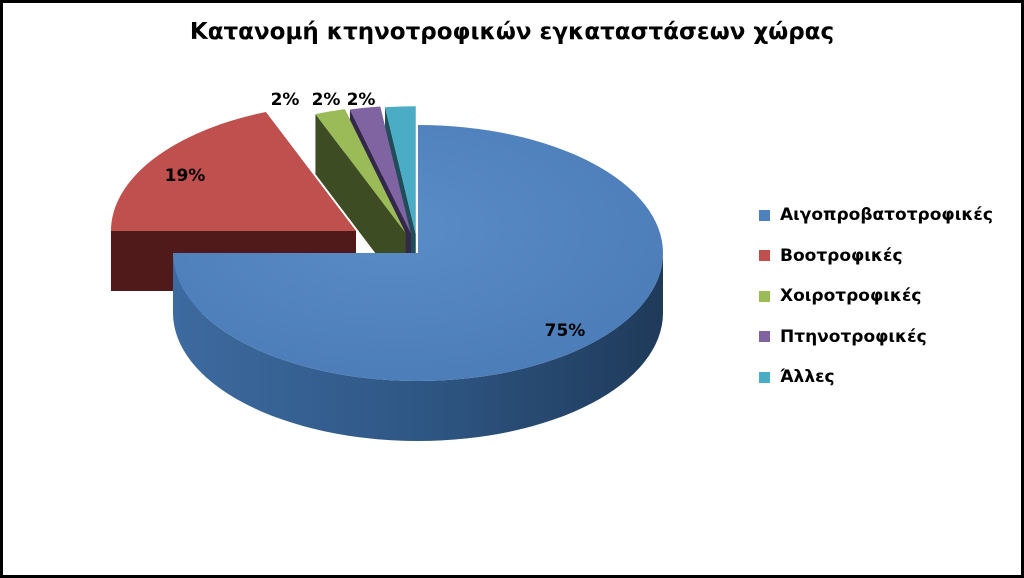 This screenshot has height=578, width=1024. I want to click on legend-item-2: Βοοτροφικές, so click(876, 256).